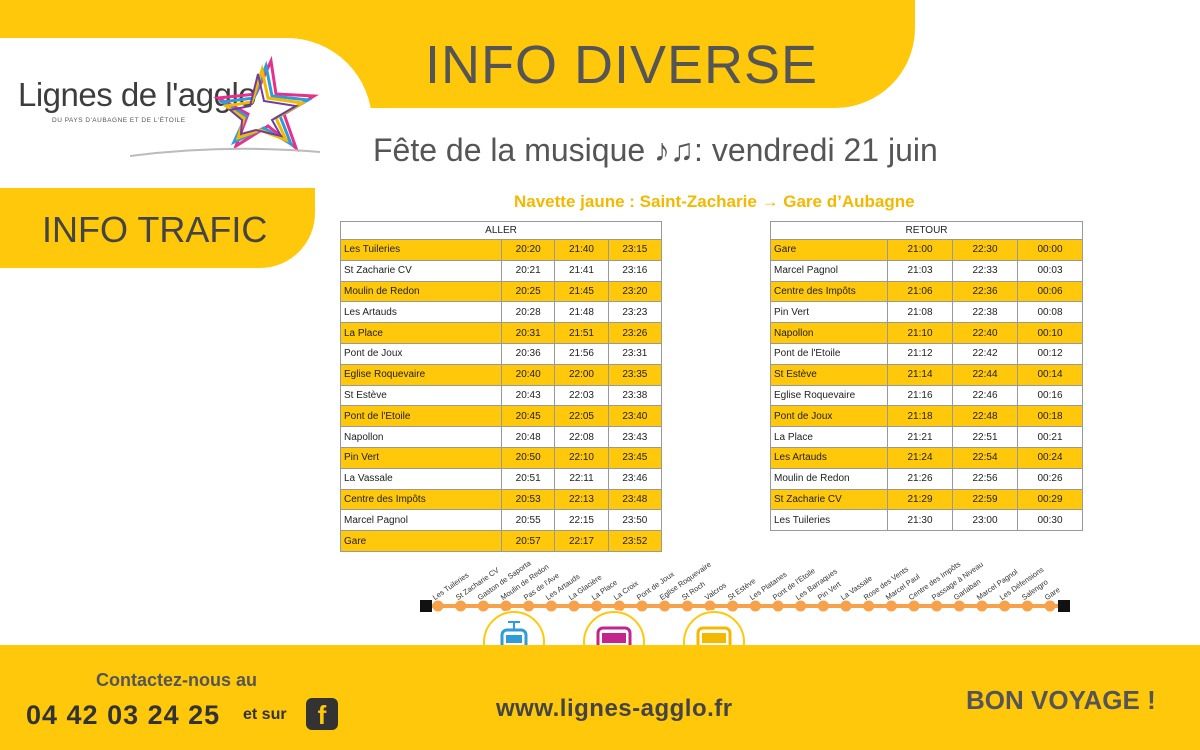  Describe the element at coordinates (635, 499) in the screenshot. I see `time-cell: 23:48` at that location.